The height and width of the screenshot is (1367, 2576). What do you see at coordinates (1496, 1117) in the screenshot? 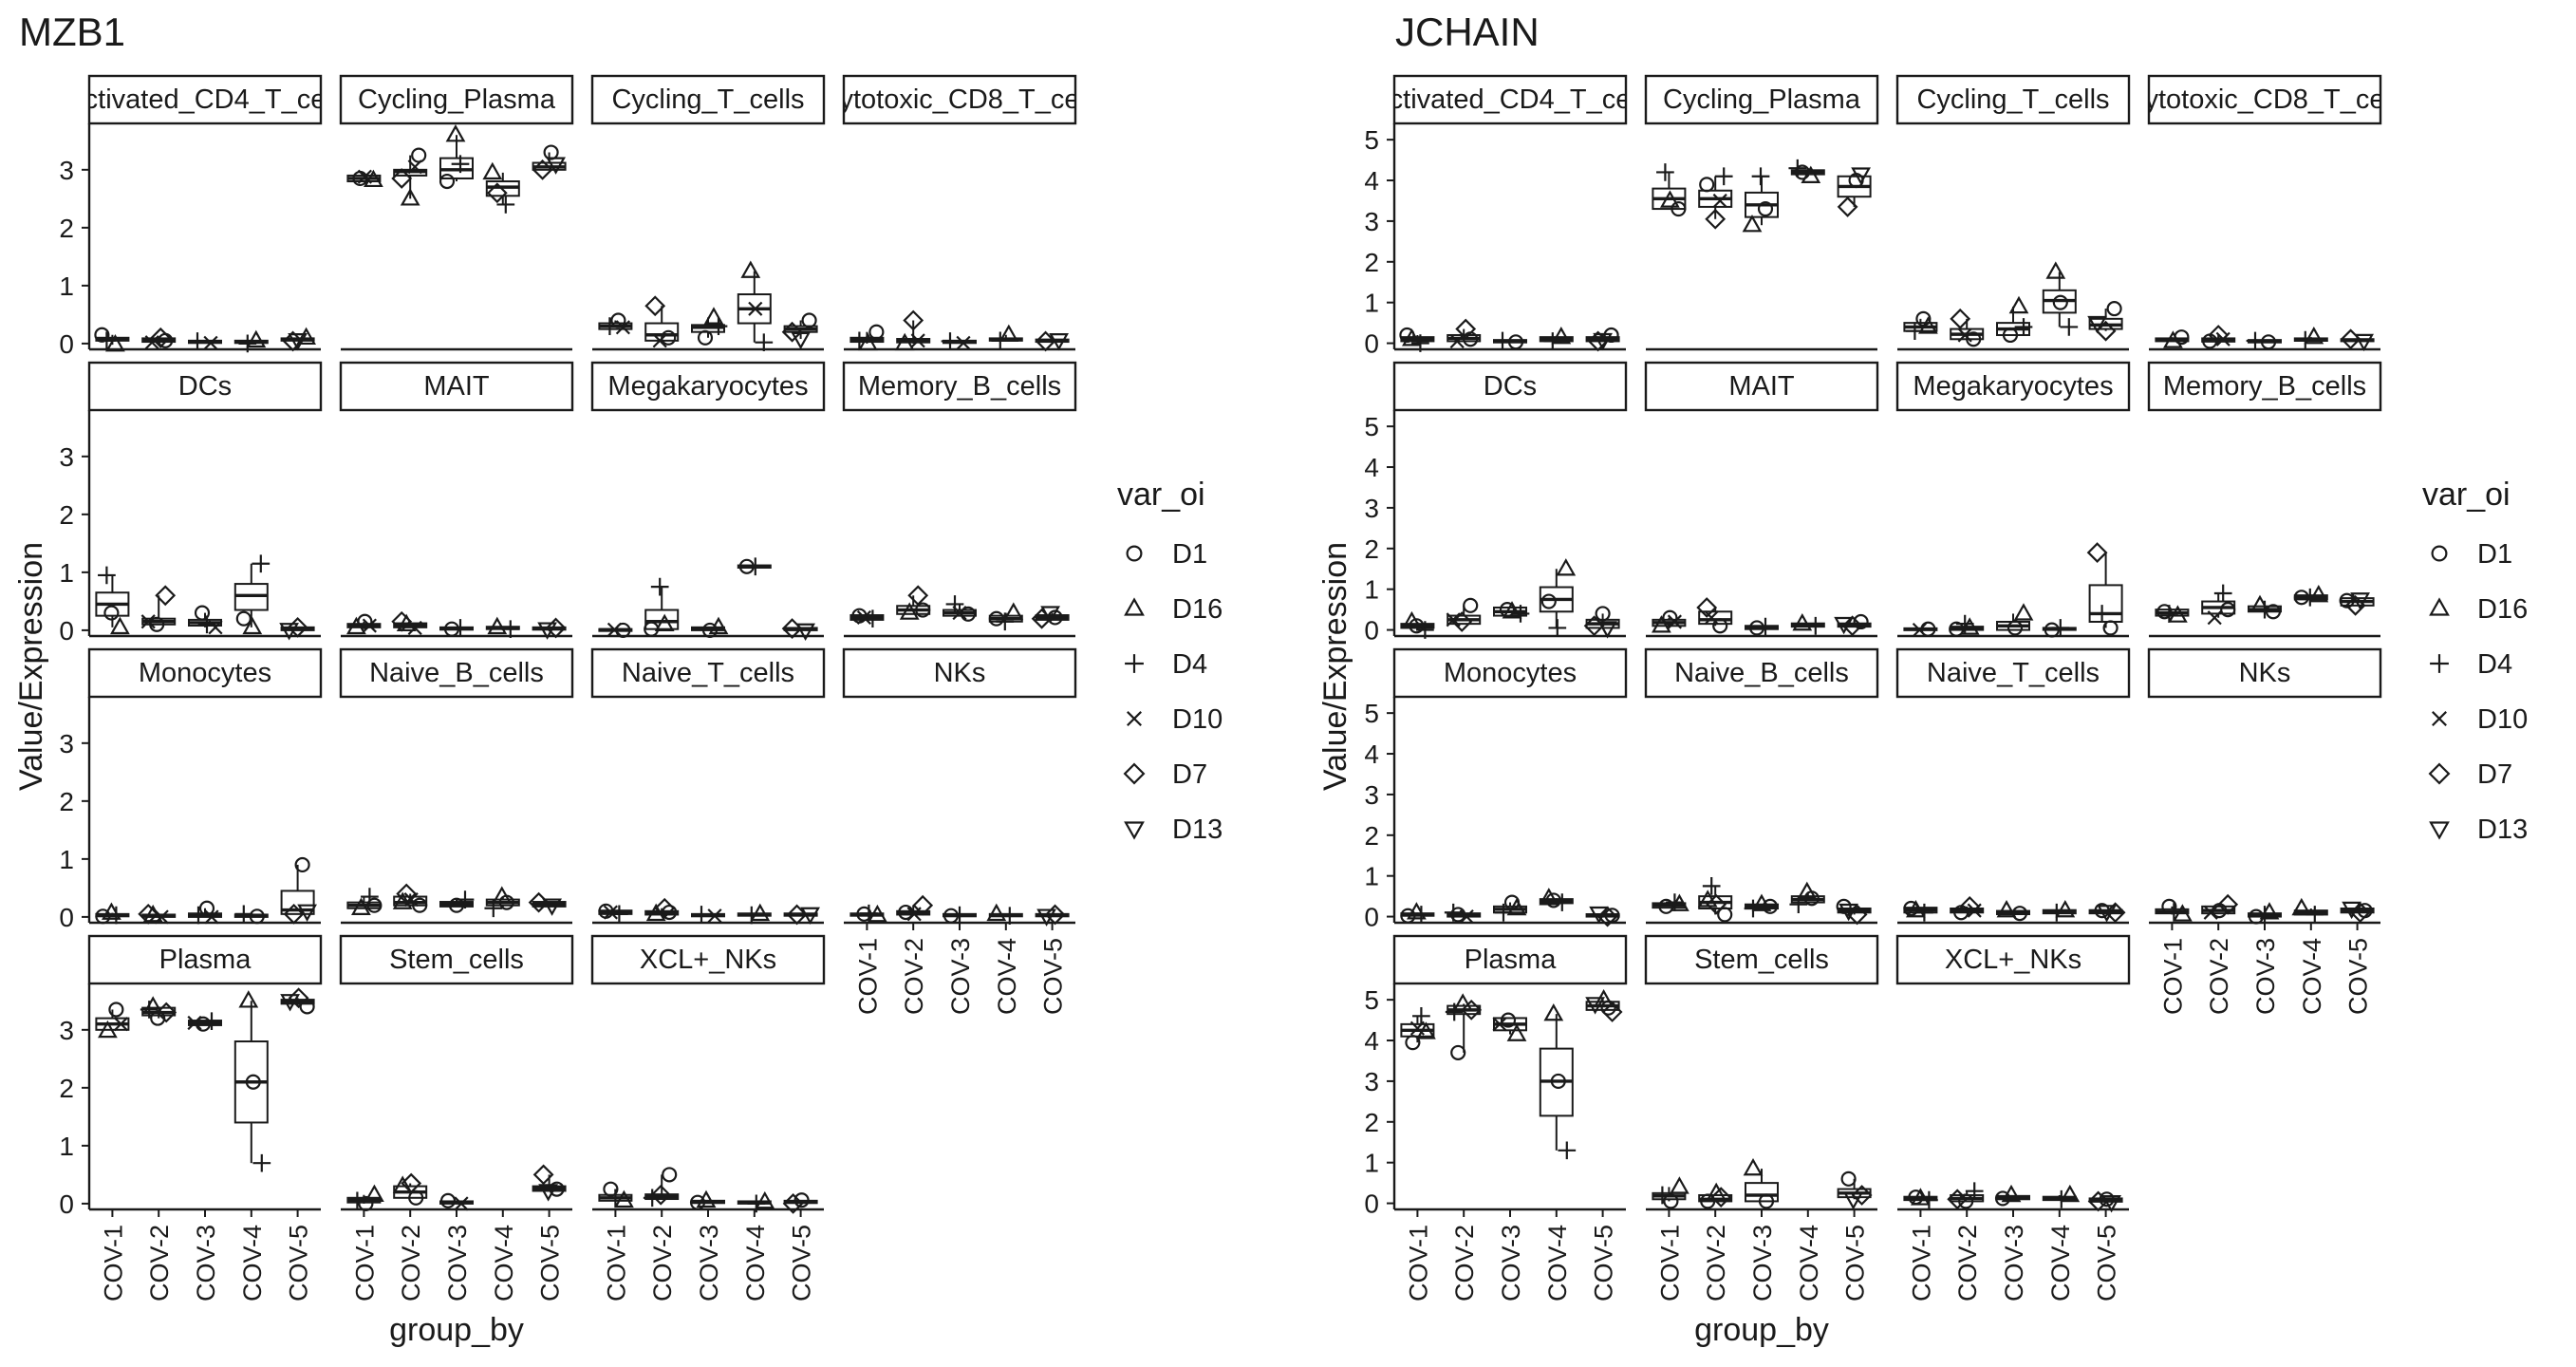
I see `facet-plasma: Plasma 0 1 2 3 4 5 COV-1 COV-2 COV-3 COV-4 COV-5` at bounding box center [1496, 1117].